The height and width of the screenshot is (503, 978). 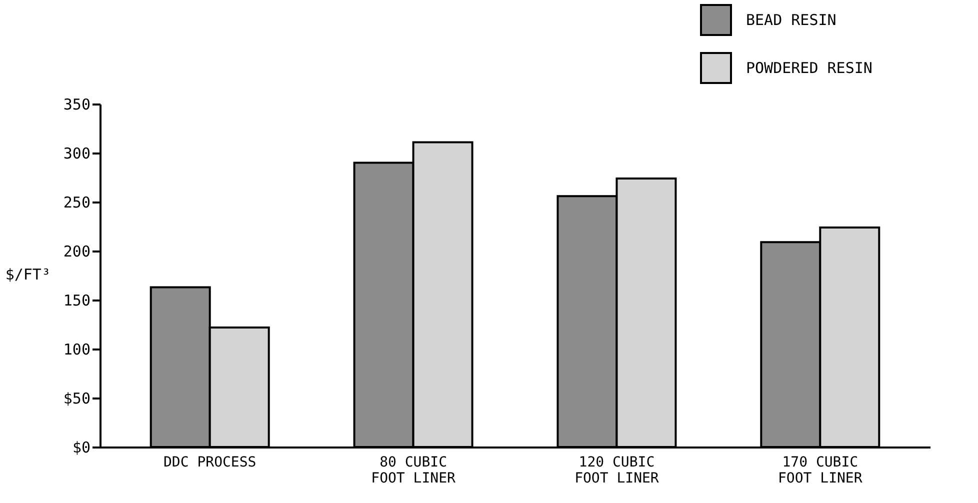 What do you see at coordinates (76, 349) in the screenshot?
I see `y-tick-label: 100` at bounding box center [76, 349].